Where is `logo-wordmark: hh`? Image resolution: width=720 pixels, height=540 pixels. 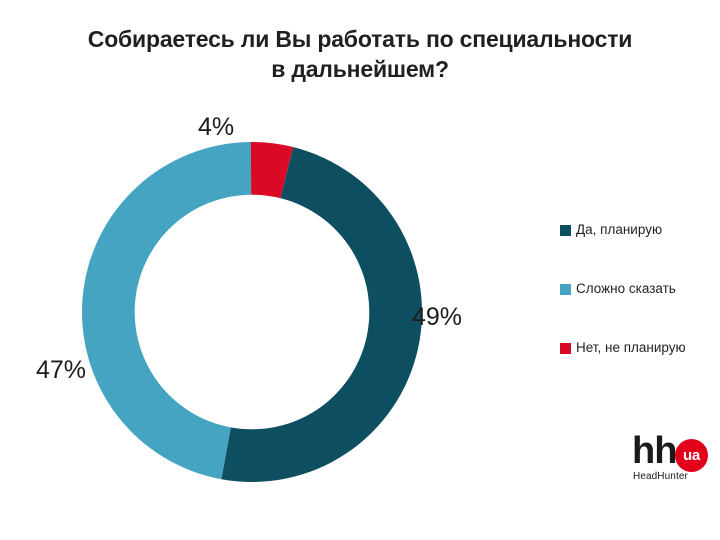
logo-wordmark: hh is located at coordinates (654, 451).